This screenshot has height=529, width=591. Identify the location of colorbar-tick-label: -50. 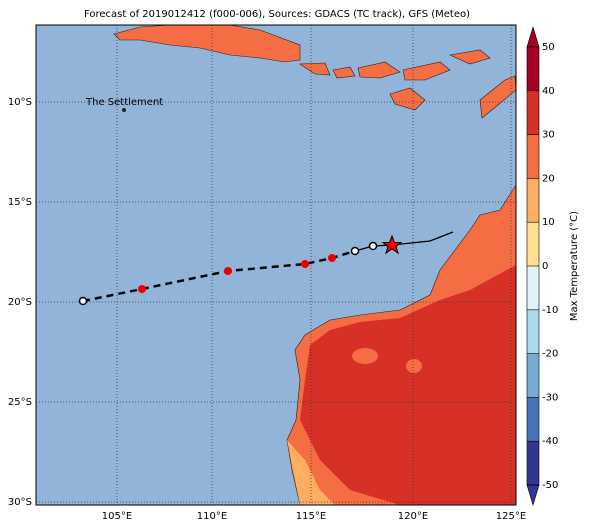
(550, 485).